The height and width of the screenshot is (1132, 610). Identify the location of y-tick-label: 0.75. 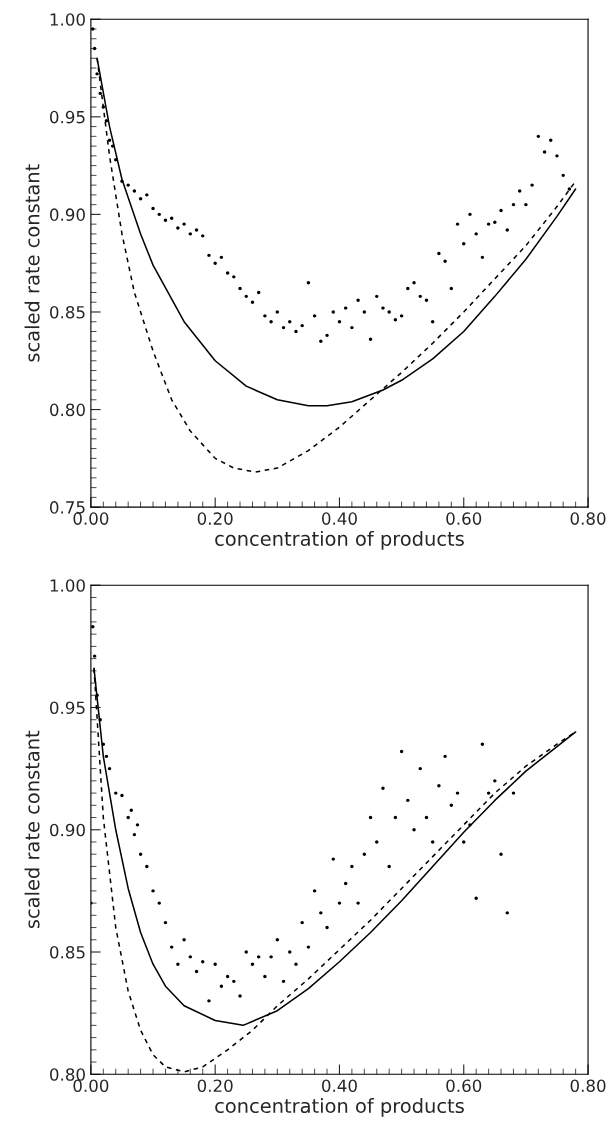
(67, 507).